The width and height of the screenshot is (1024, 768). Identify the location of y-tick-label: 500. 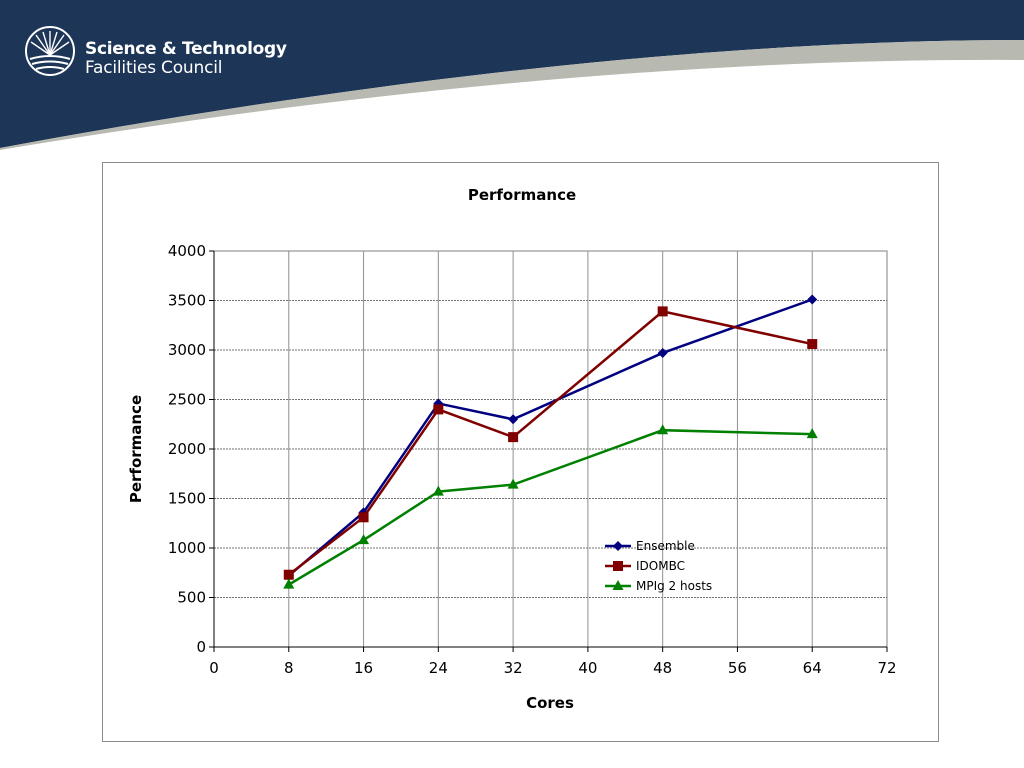
(191, 598).